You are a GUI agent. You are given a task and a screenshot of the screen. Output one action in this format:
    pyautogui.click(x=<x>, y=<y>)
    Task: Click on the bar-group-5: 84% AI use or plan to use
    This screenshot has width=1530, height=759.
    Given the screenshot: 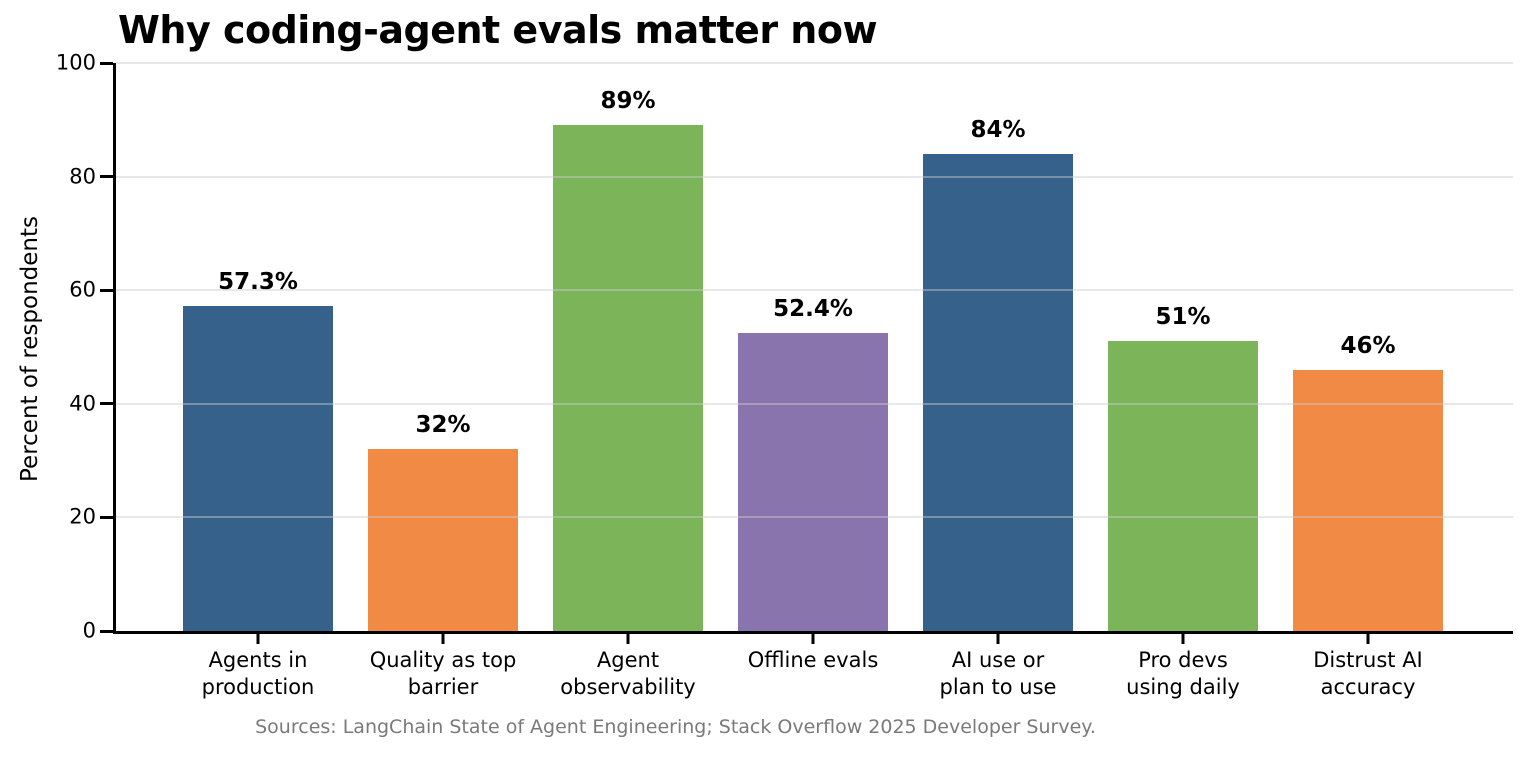 What is the action you would take?
    pyautogui.click(x=998, y=381)
    